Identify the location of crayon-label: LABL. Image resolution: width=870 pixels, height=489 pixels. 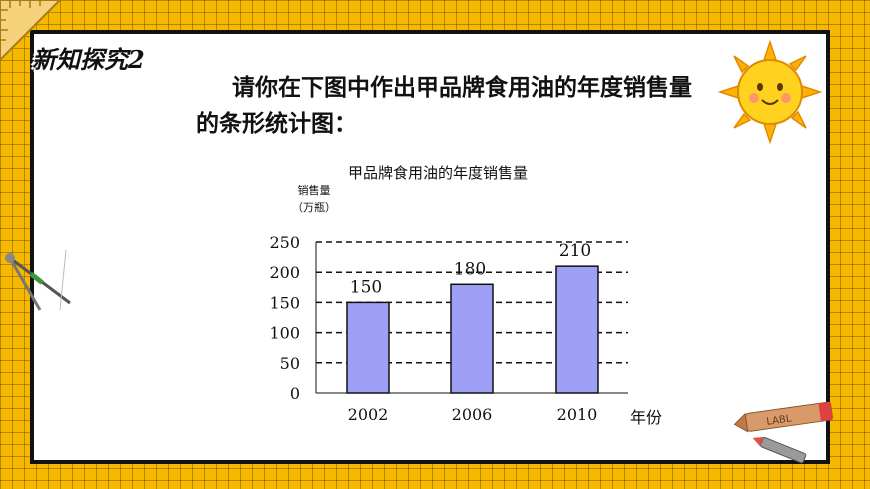
(779, 420).